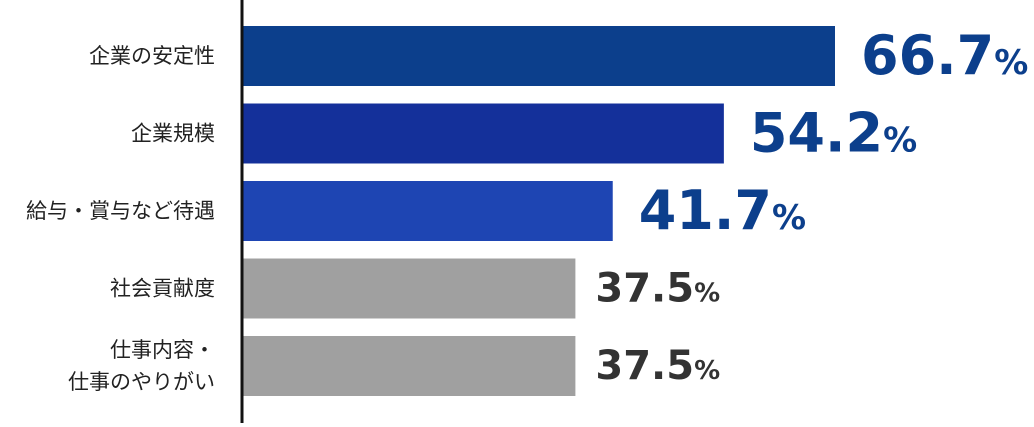 The height and width of the screenshot is (427, 1034). I want to click on category-label-line: 仕事内容・, so click(162, 350).